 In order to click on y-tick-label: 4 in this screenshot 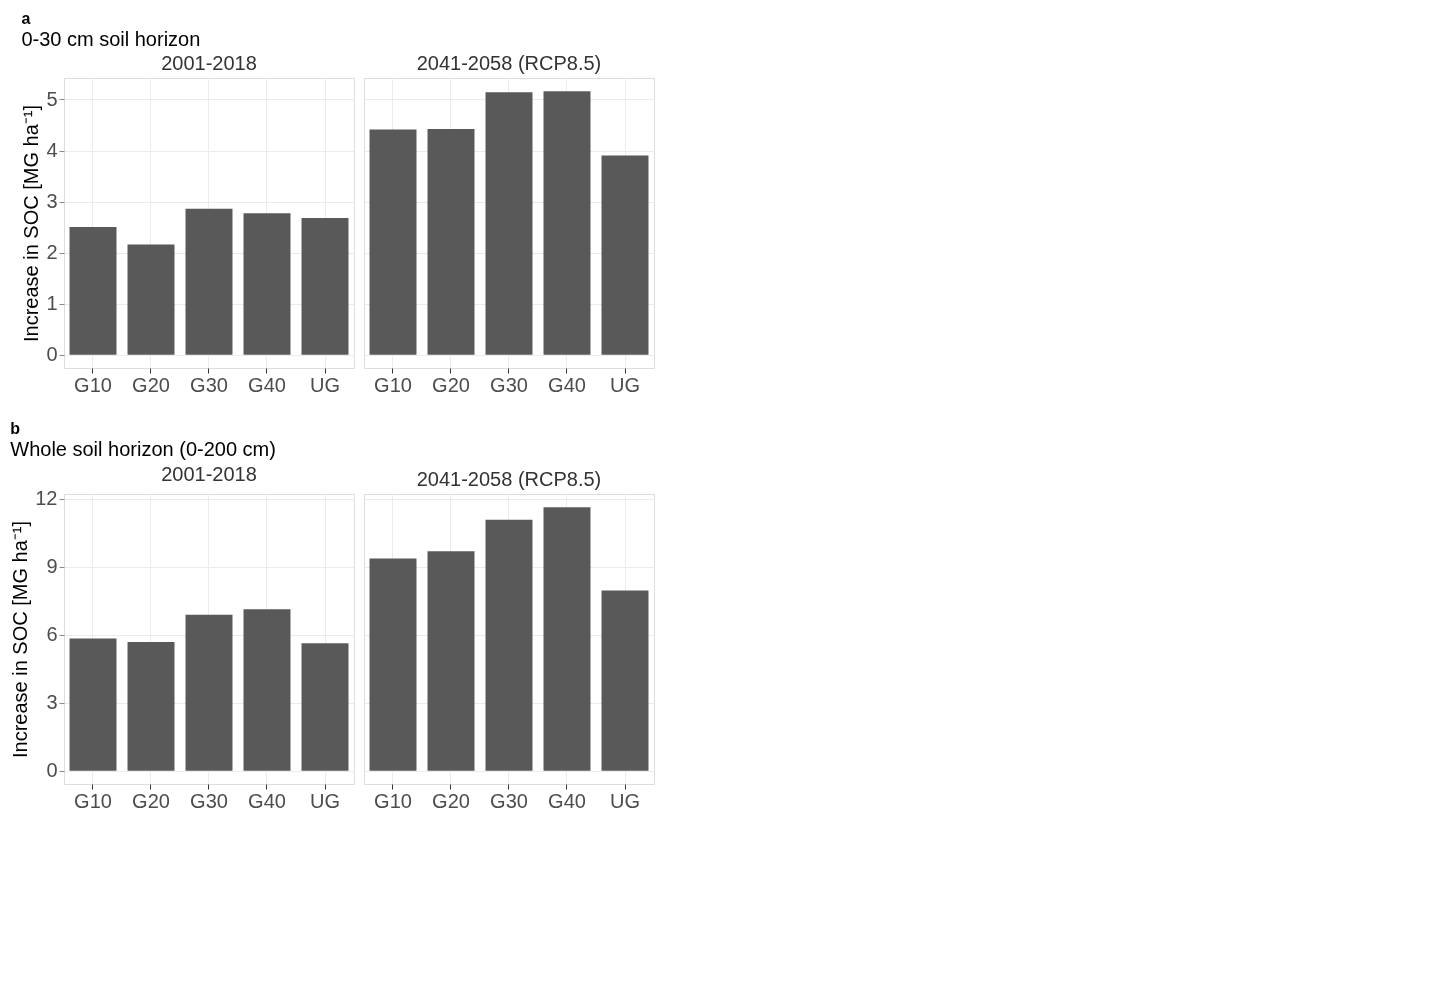, I will do `click(52, 150)`.